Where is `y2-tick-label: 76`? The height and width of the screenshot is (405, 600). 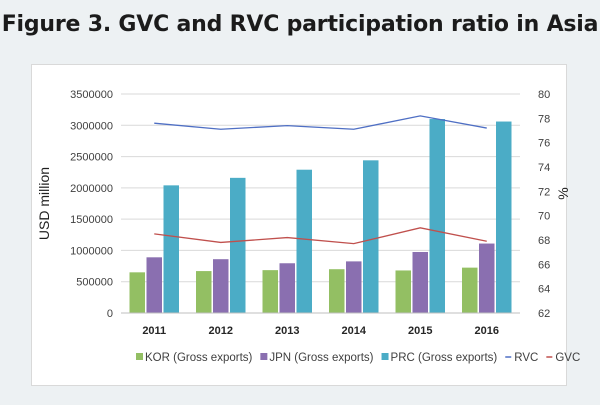 y2-tick-label: 76 is located at coordinates (544, 144).